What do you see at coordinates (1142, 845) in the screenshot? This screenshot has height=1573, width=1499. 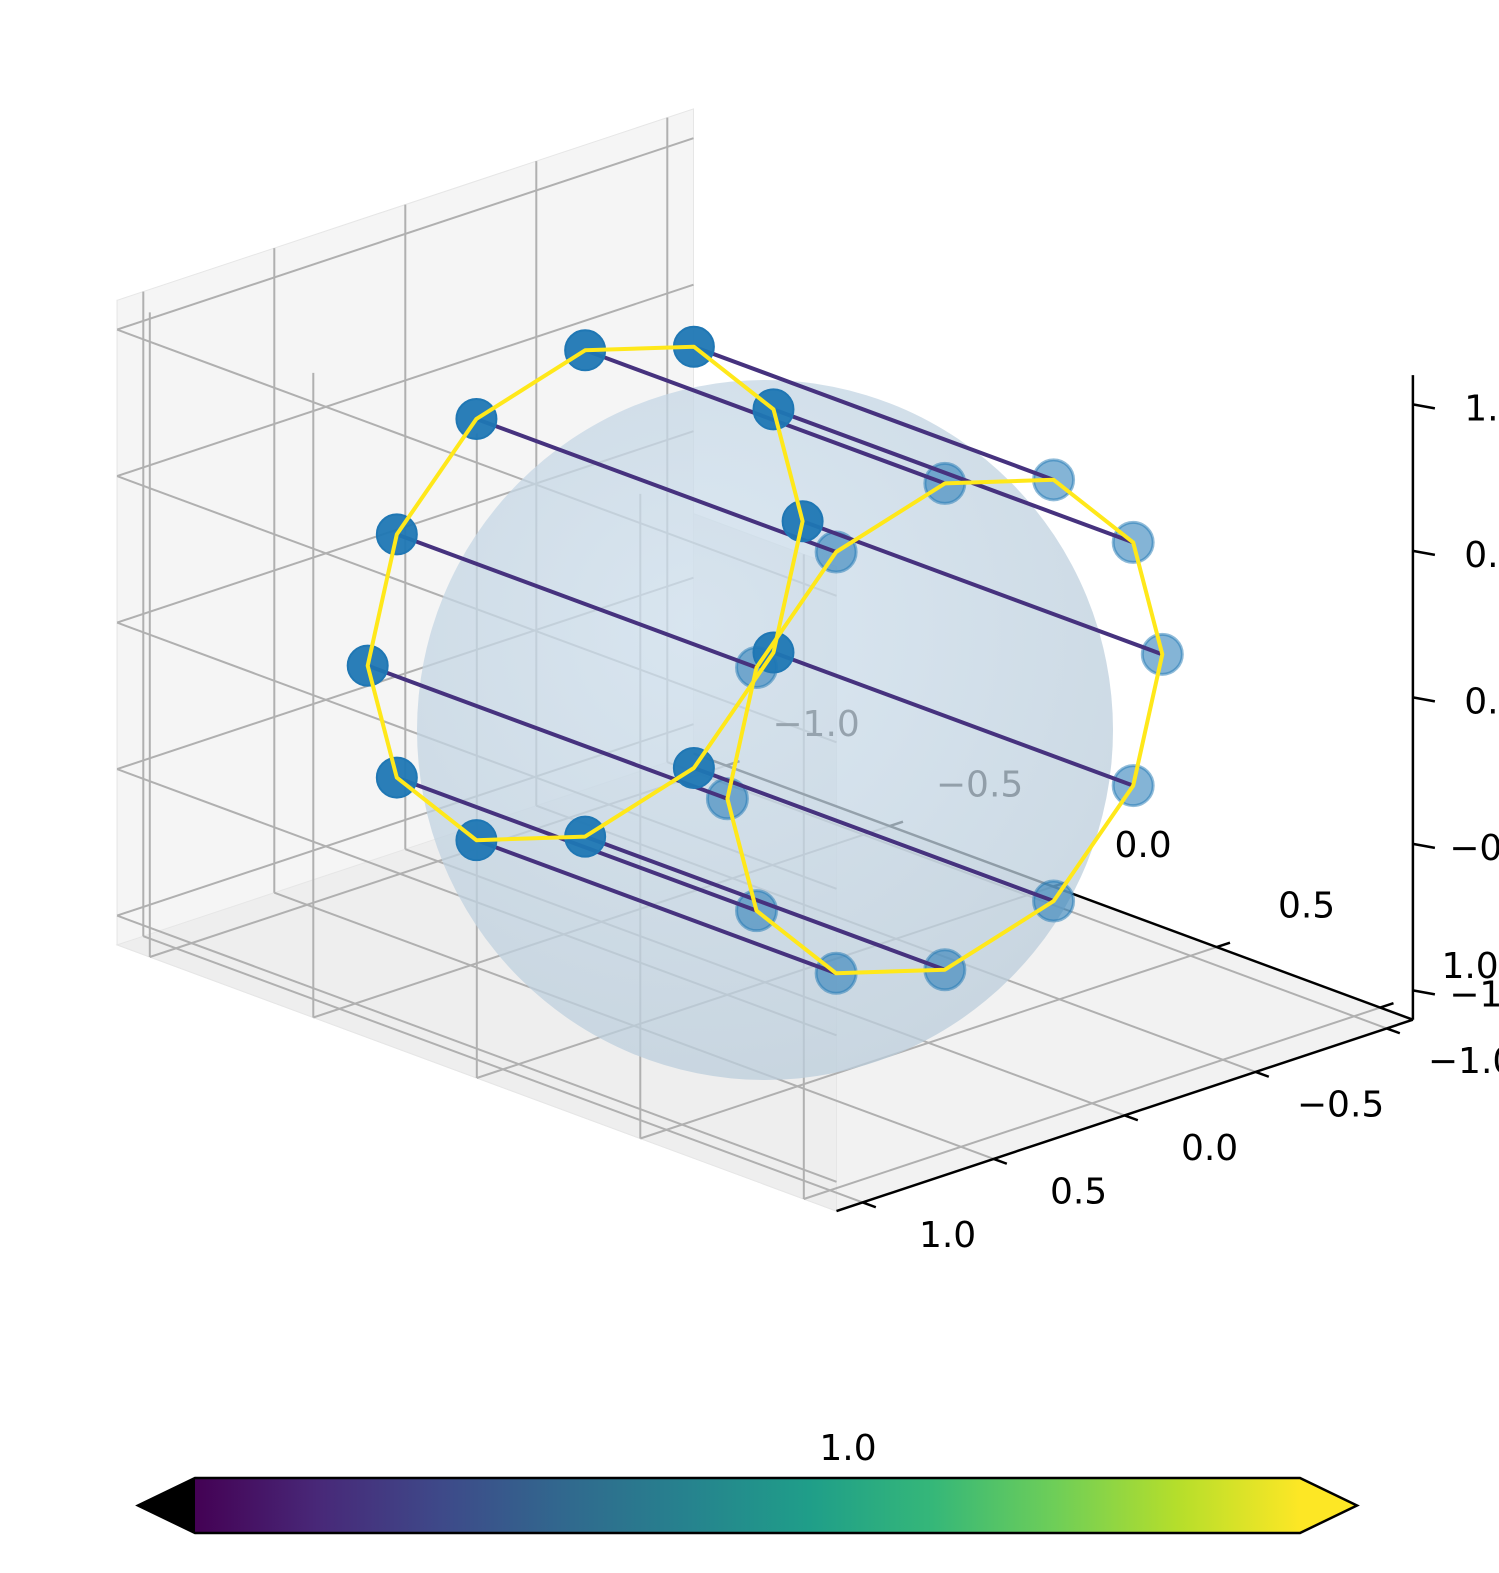 I see `x-tick-label: 0.0` at bounding box center [1142, 845].